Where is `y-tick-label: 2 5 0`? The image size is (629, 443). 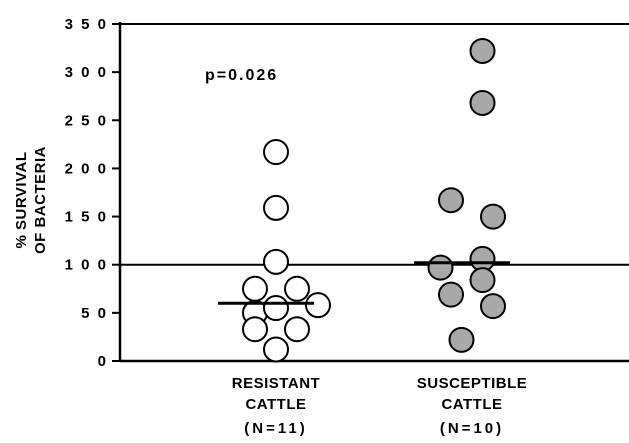
y-tick-label: 2 5 0 is located at coordinates (86, 120).